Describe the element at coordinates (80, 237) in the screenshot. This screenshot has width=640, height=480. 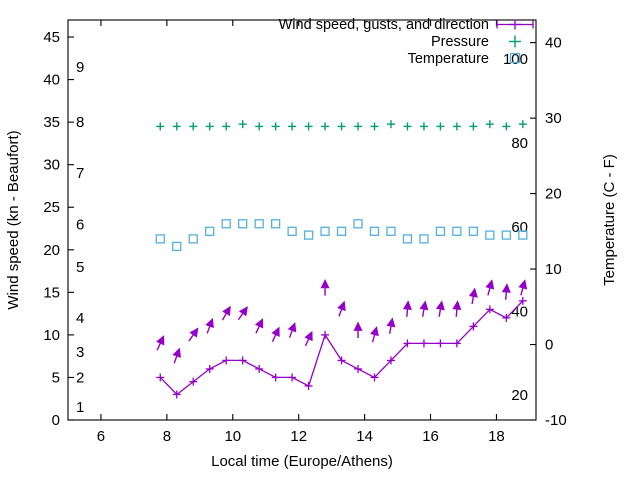
I see `beaufort-scale-labels: 1 2 3 4 5 6 7 8 9` at that location.